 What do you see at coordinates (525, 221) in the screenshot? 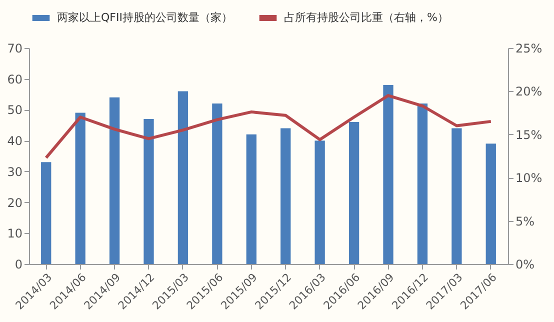
I see `y2-tick-label: 5%` at bounding box center [525, 221].